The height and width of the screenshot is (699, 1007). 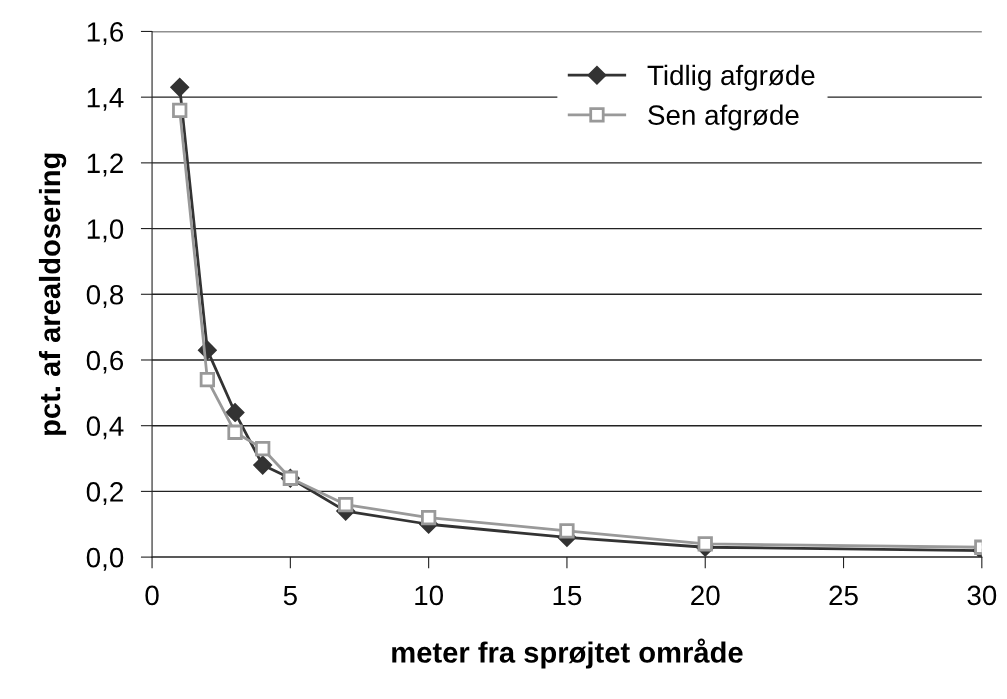 I want to click on y-tick-label: 0,0, so click(x=105, y=559).